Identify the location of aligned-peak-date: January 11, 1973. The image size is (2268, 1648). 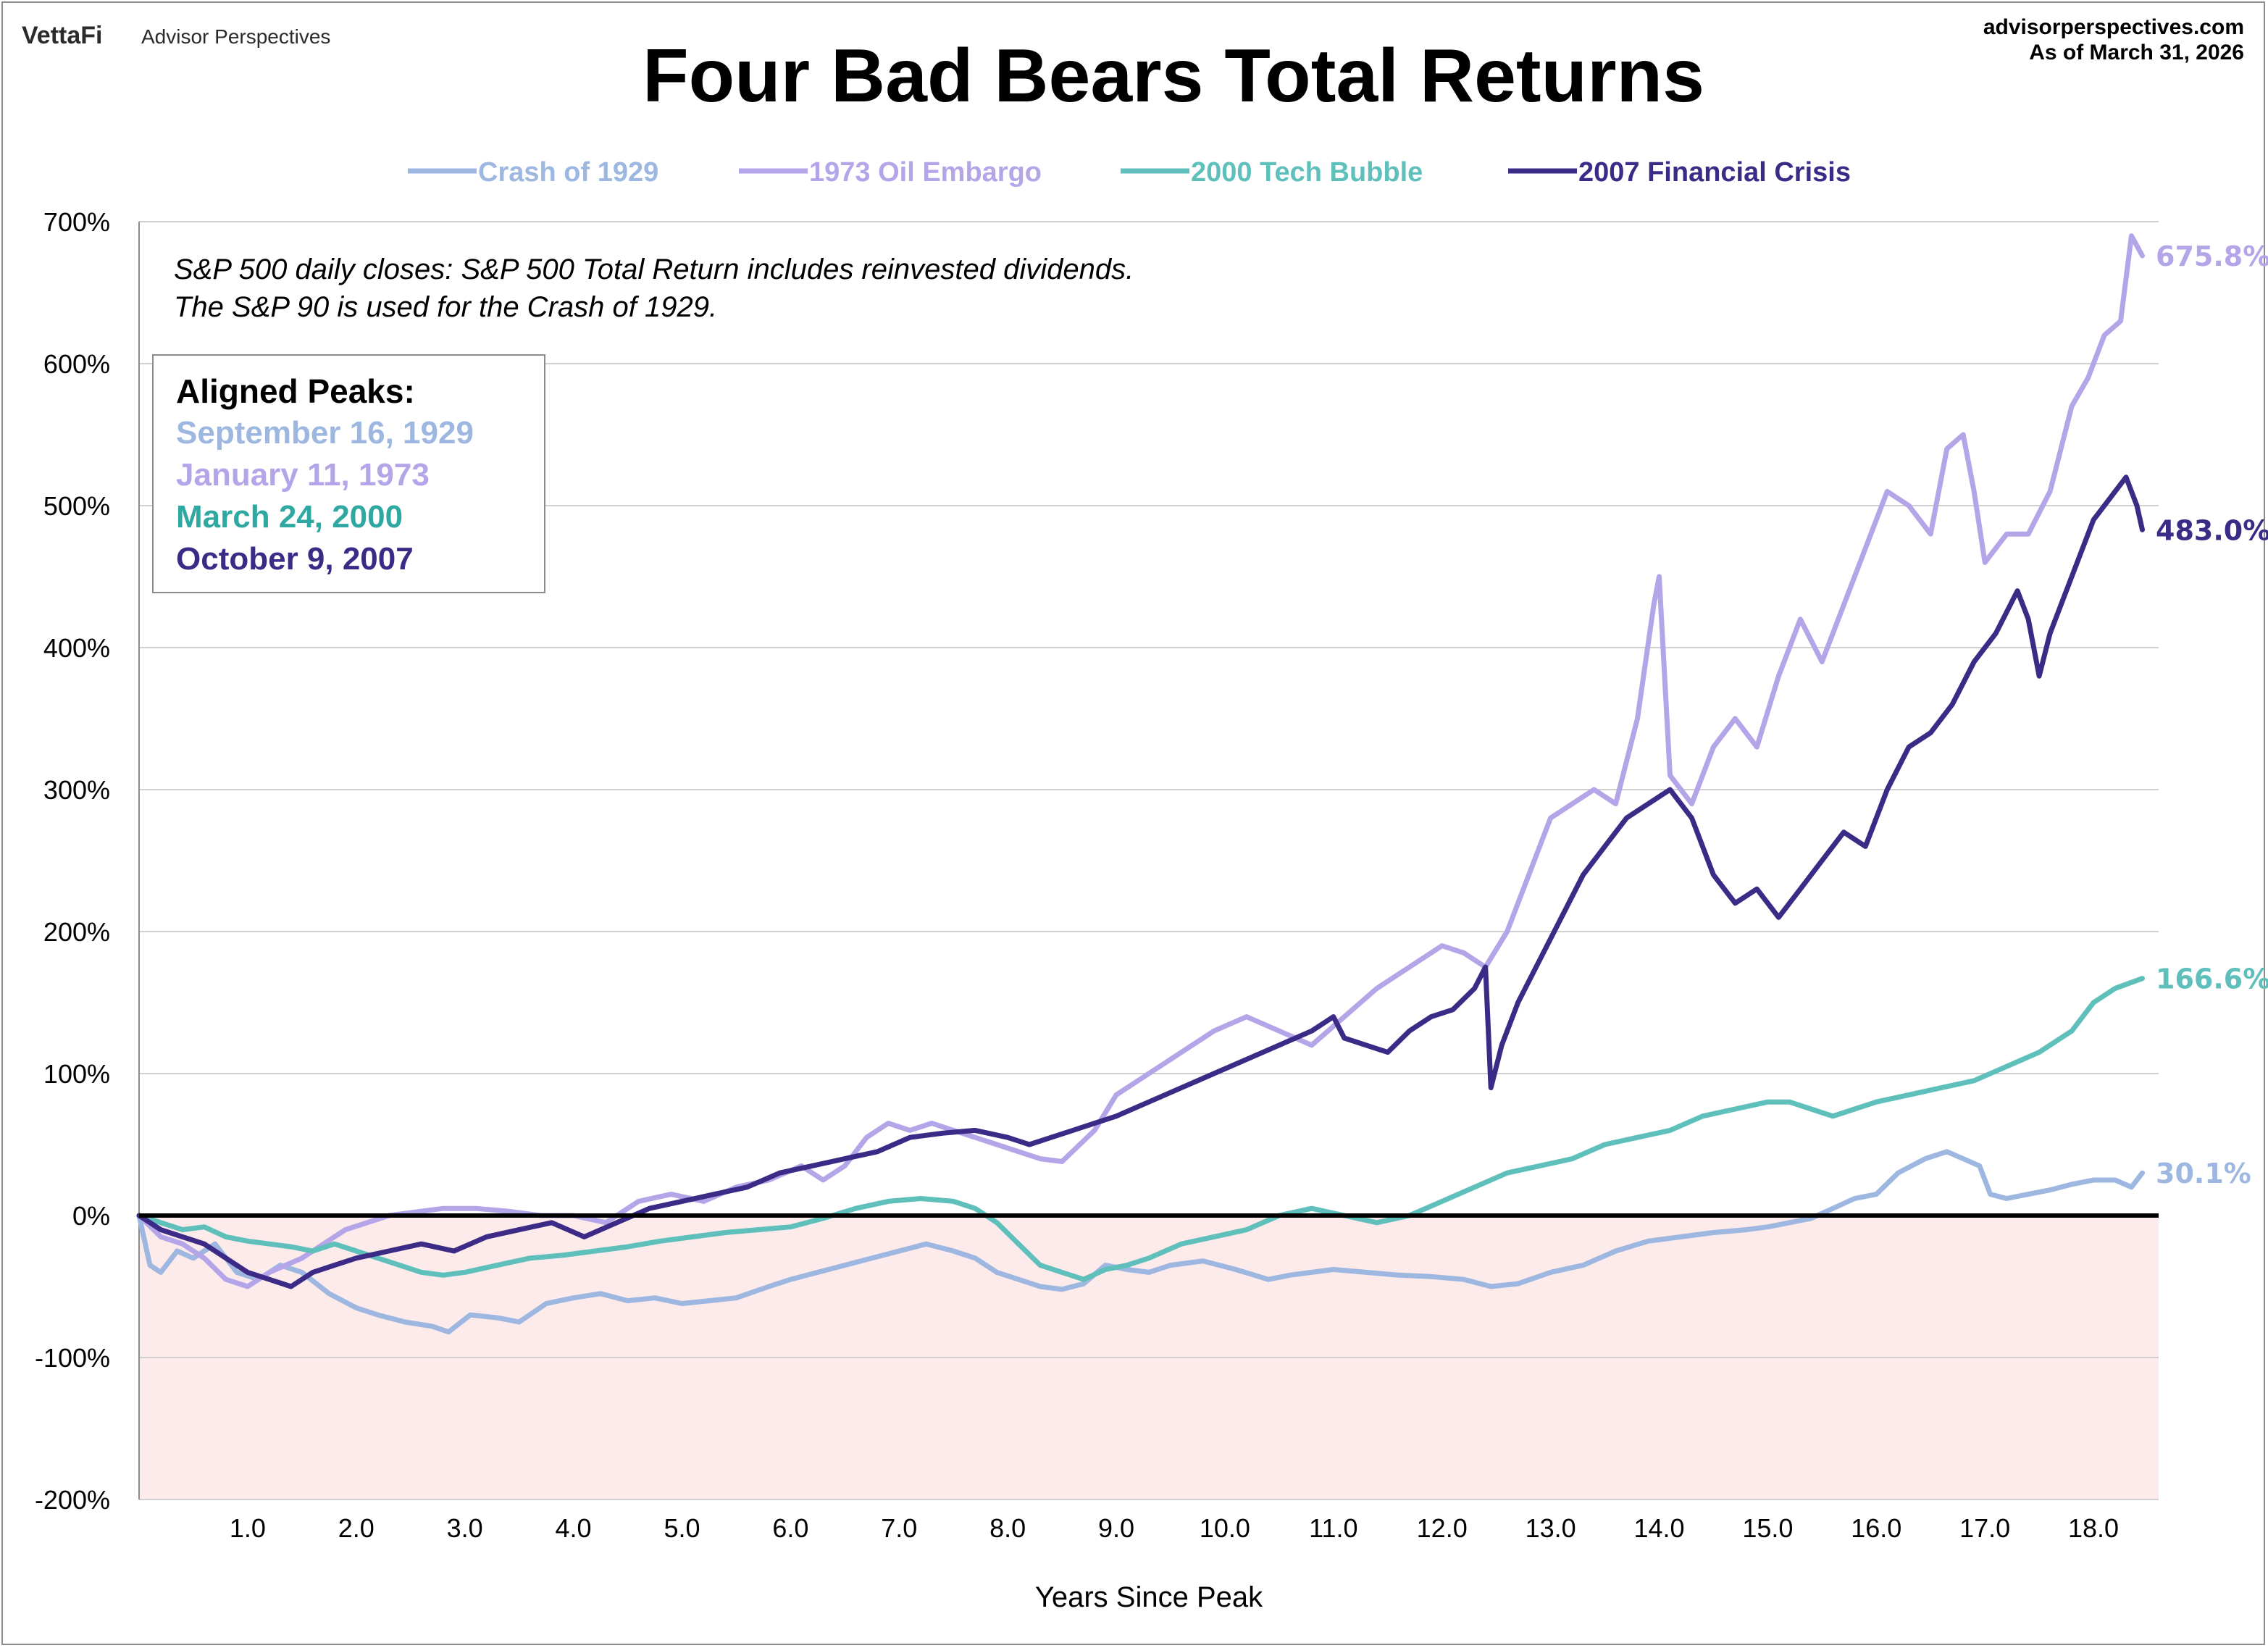
(303, 475).